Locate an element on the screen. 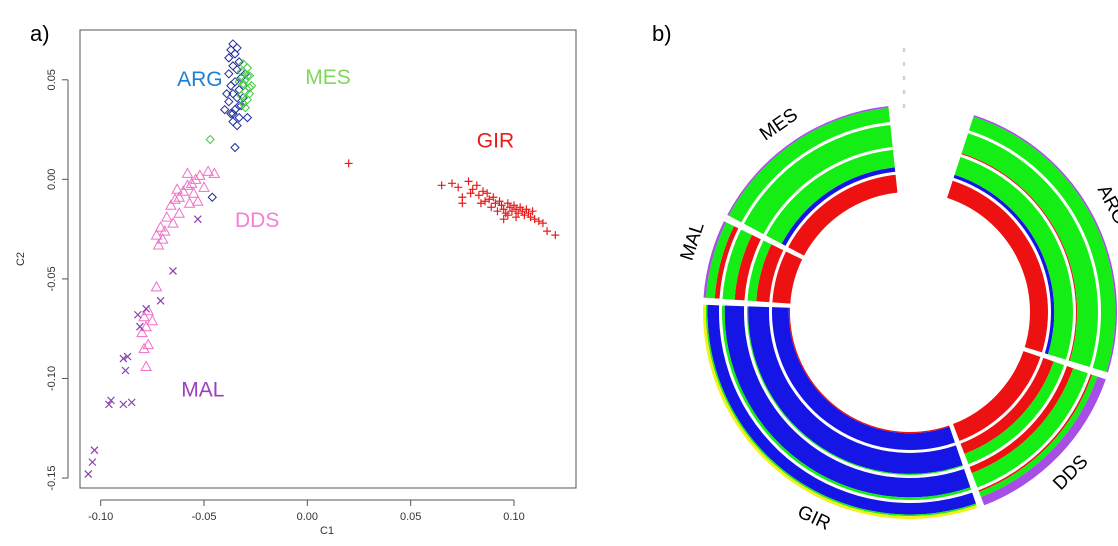 This screenshot has width=1118, height=546. group-label-mal: MAL is located at coordinates (202, 389).